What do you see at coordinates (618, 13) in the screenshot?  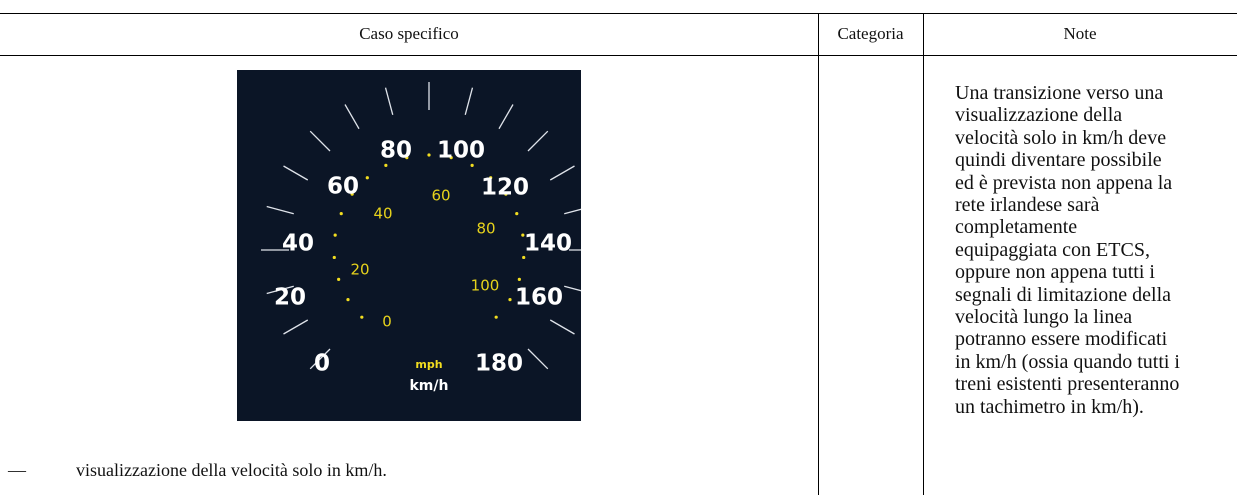 I see `table-top-border` at bounding box center [618, 13].